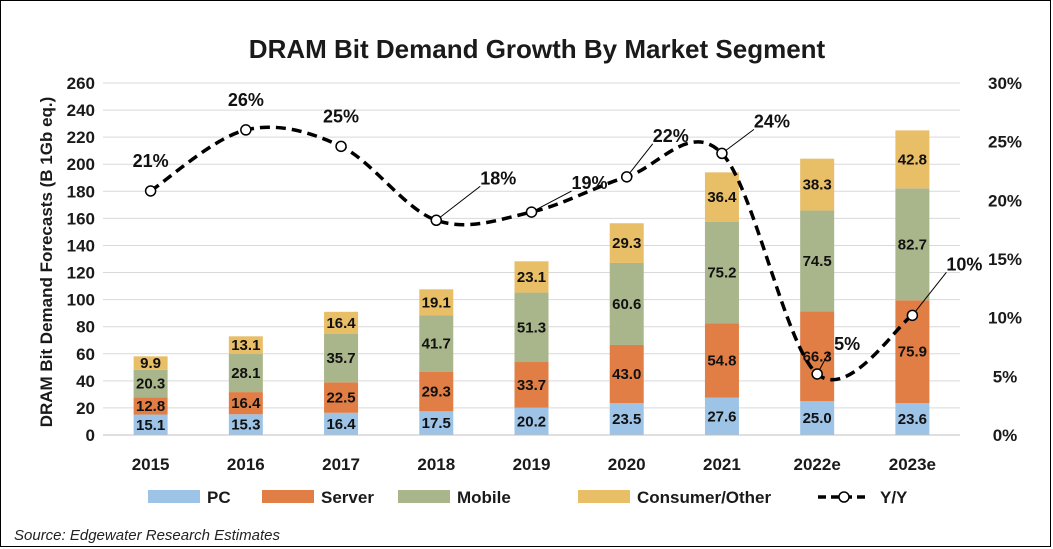  Describe the element at coordinates (704, 497) in the screenshot. I see `legend-label: Consumer/Other` at that location.